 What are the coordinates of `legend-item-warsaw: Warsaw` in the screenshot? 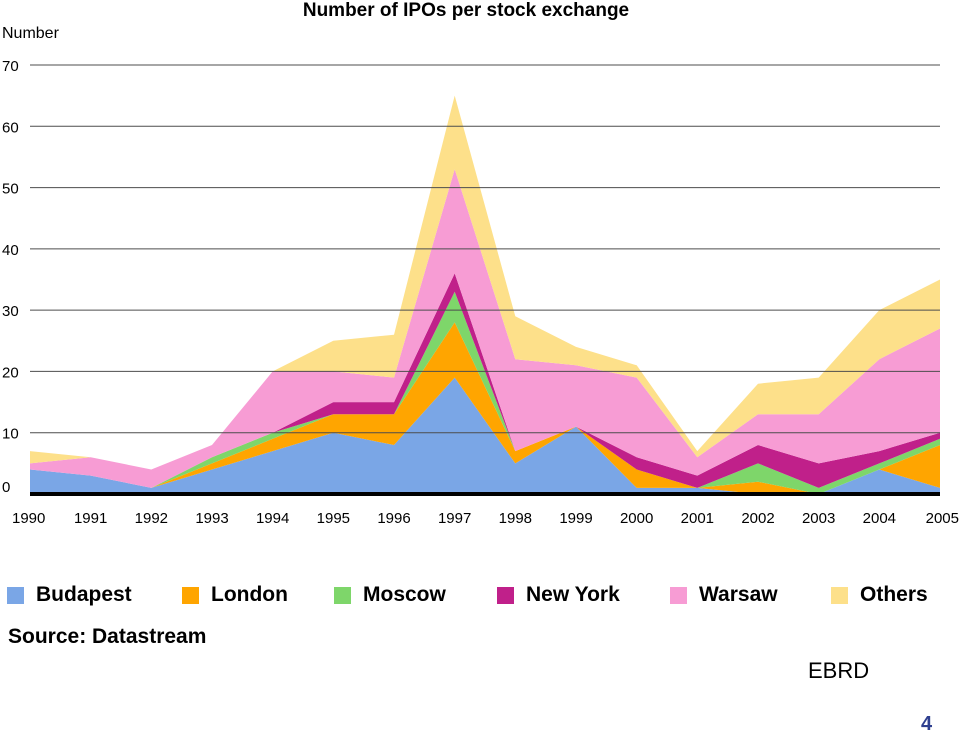 It's located at (724, 595).